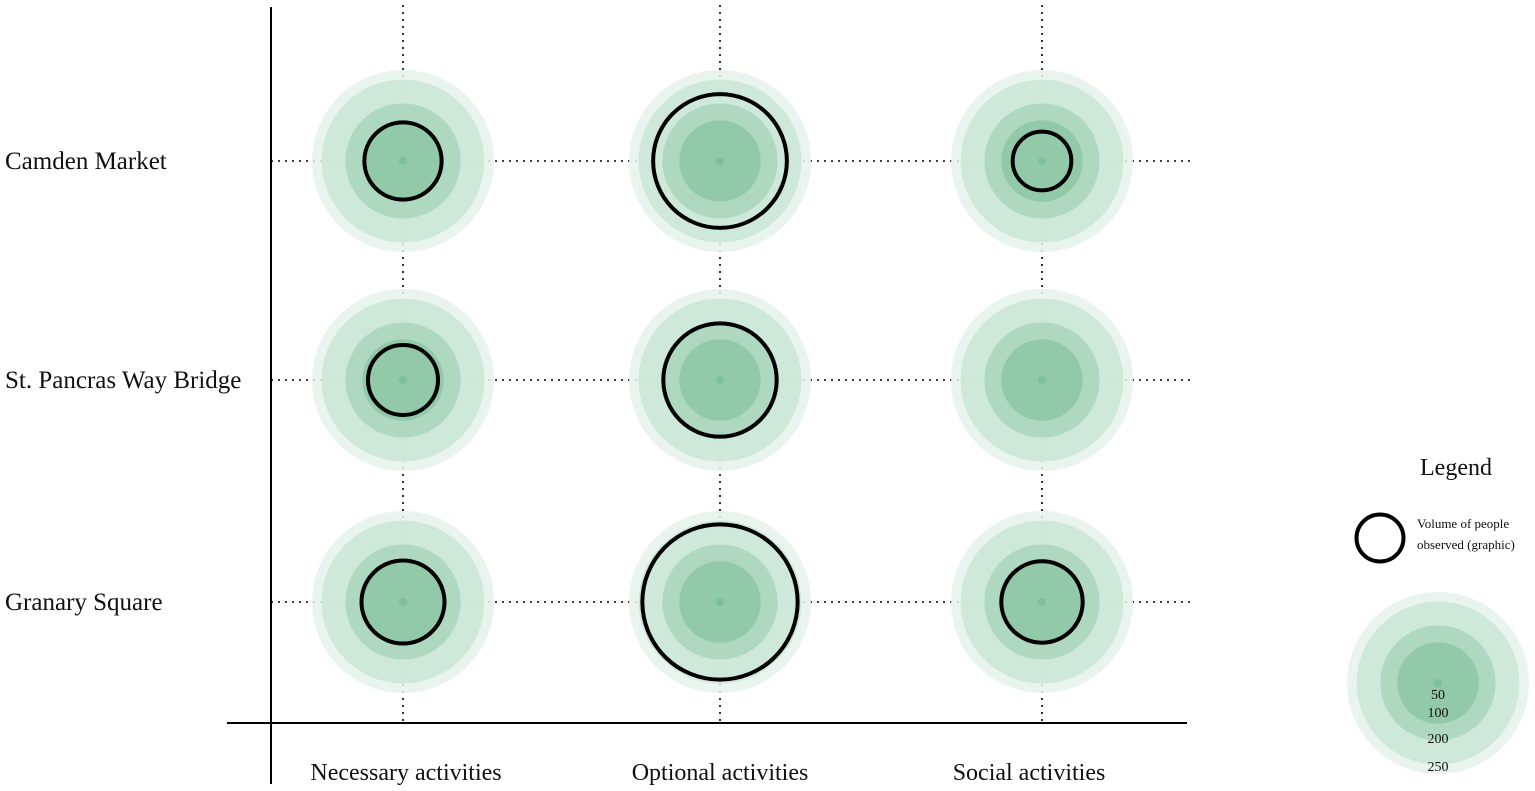 The image size is (1535, 791). I want to click on legend-scale-label-200: 200, so click(1438, 739).